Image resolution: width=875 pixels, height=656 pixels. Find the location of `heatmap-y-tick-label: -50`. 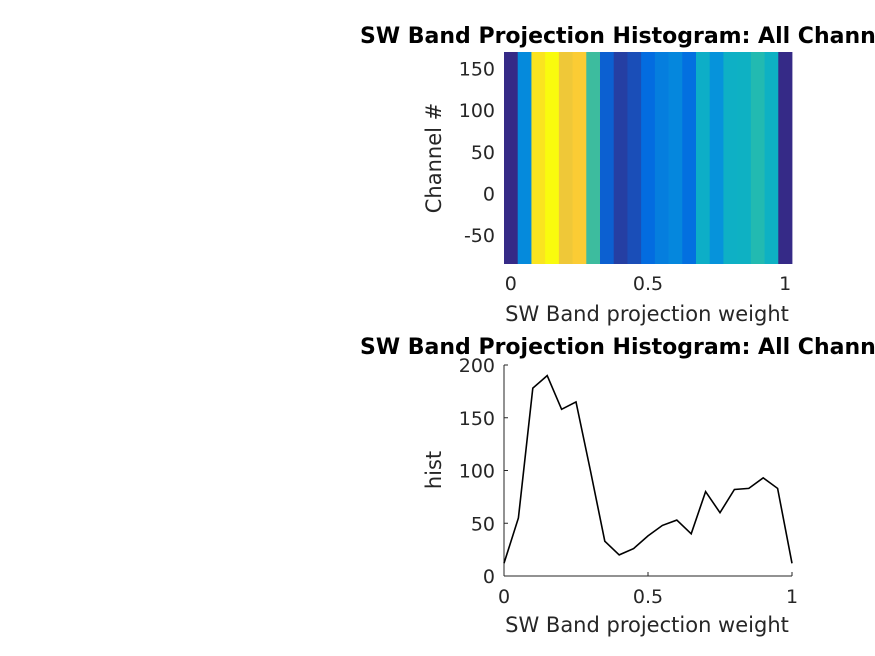

heatmap-y-tick-label: -50 is located at coordinates (479, 236).